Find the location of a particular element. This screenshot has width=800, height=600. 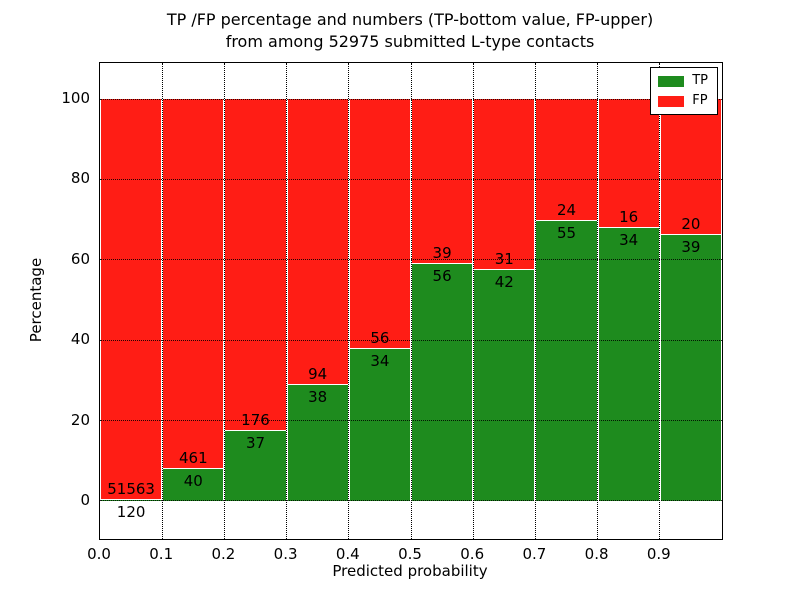

fp-count-label: 16 is located at coordinates (629, 216).